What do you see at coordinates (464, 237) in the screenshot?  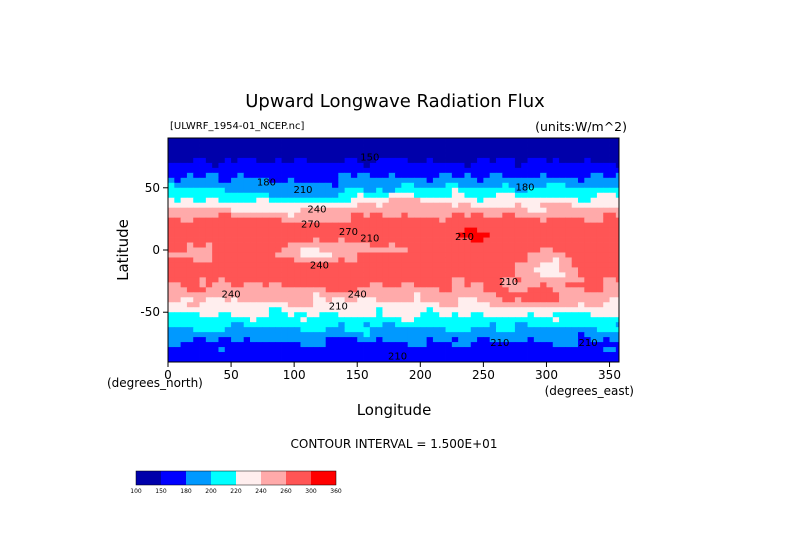 I see `contour-label: 210` at bounding box center [464, 237].